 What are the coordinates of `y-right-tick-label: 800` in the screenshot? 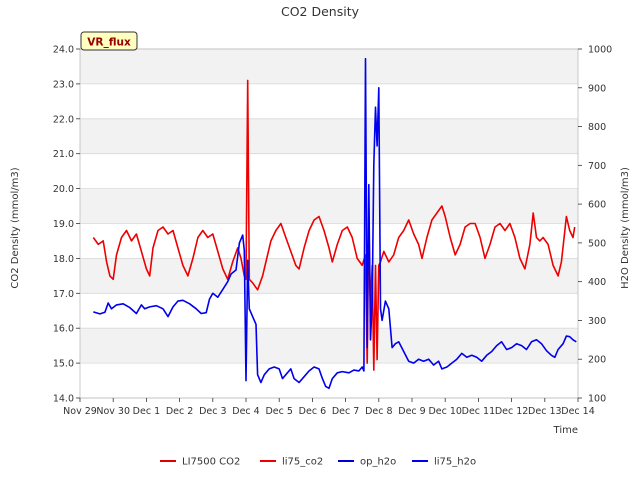 It's located at (597, 127).